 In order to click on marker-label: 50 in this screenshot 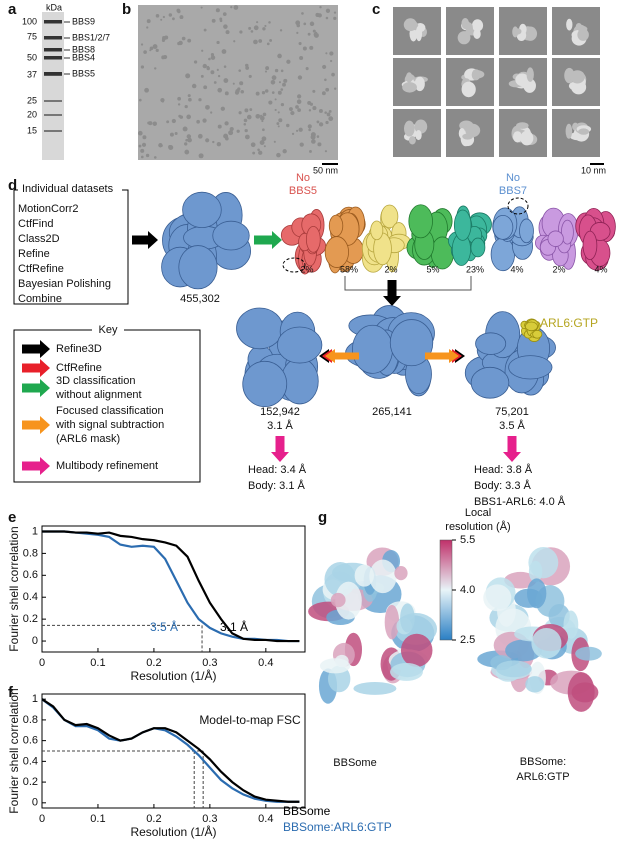, I will do `click(32, 57)`.